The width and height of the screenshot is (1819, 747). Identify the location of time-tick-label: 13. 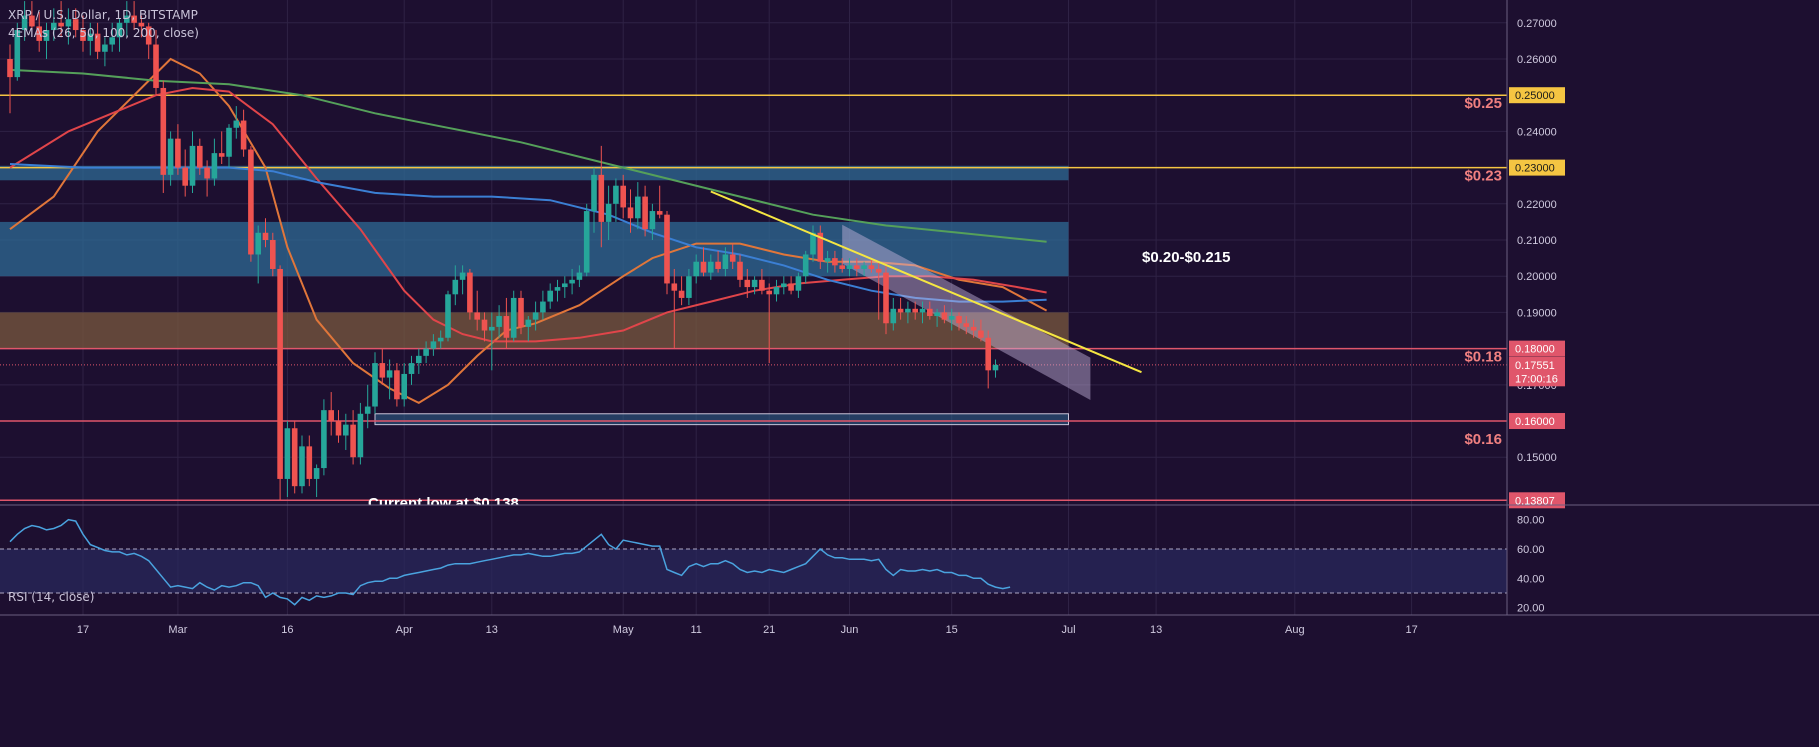
(1156, 630).